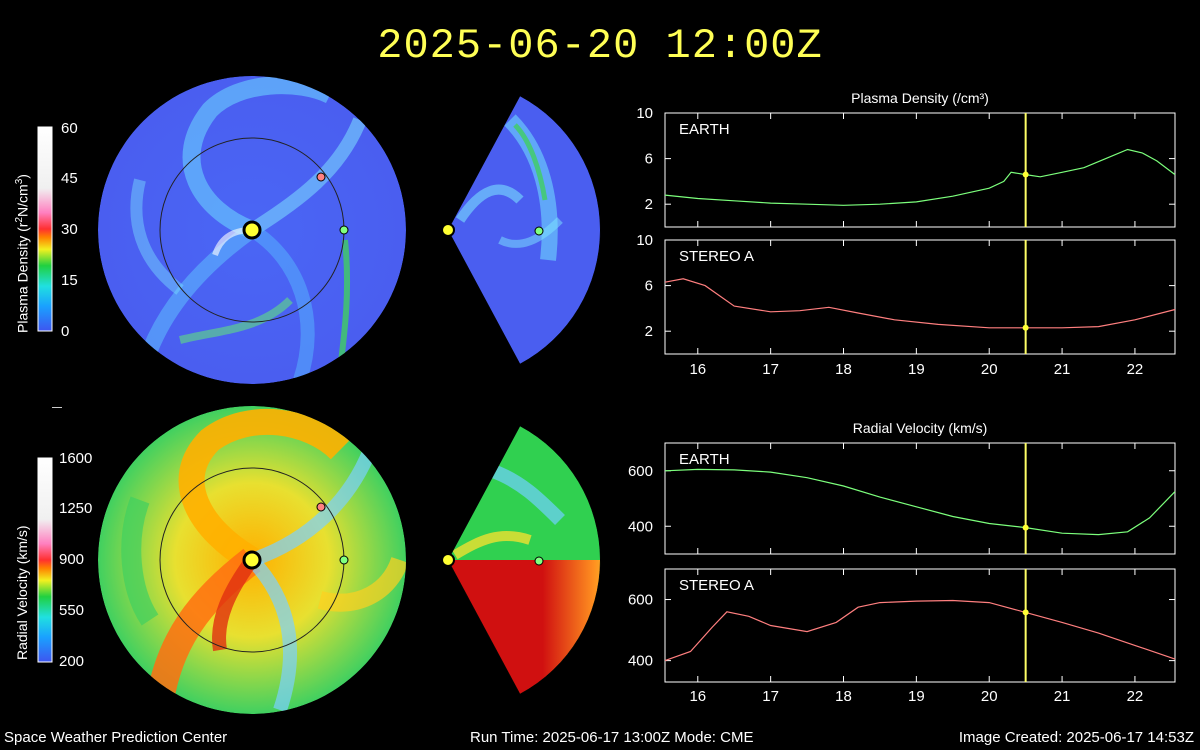 This screenshot has width=1200, height=750. Describe the element at coordinates (72, 559) in the screenshot. I see `velocity-tick: 900` at that location.